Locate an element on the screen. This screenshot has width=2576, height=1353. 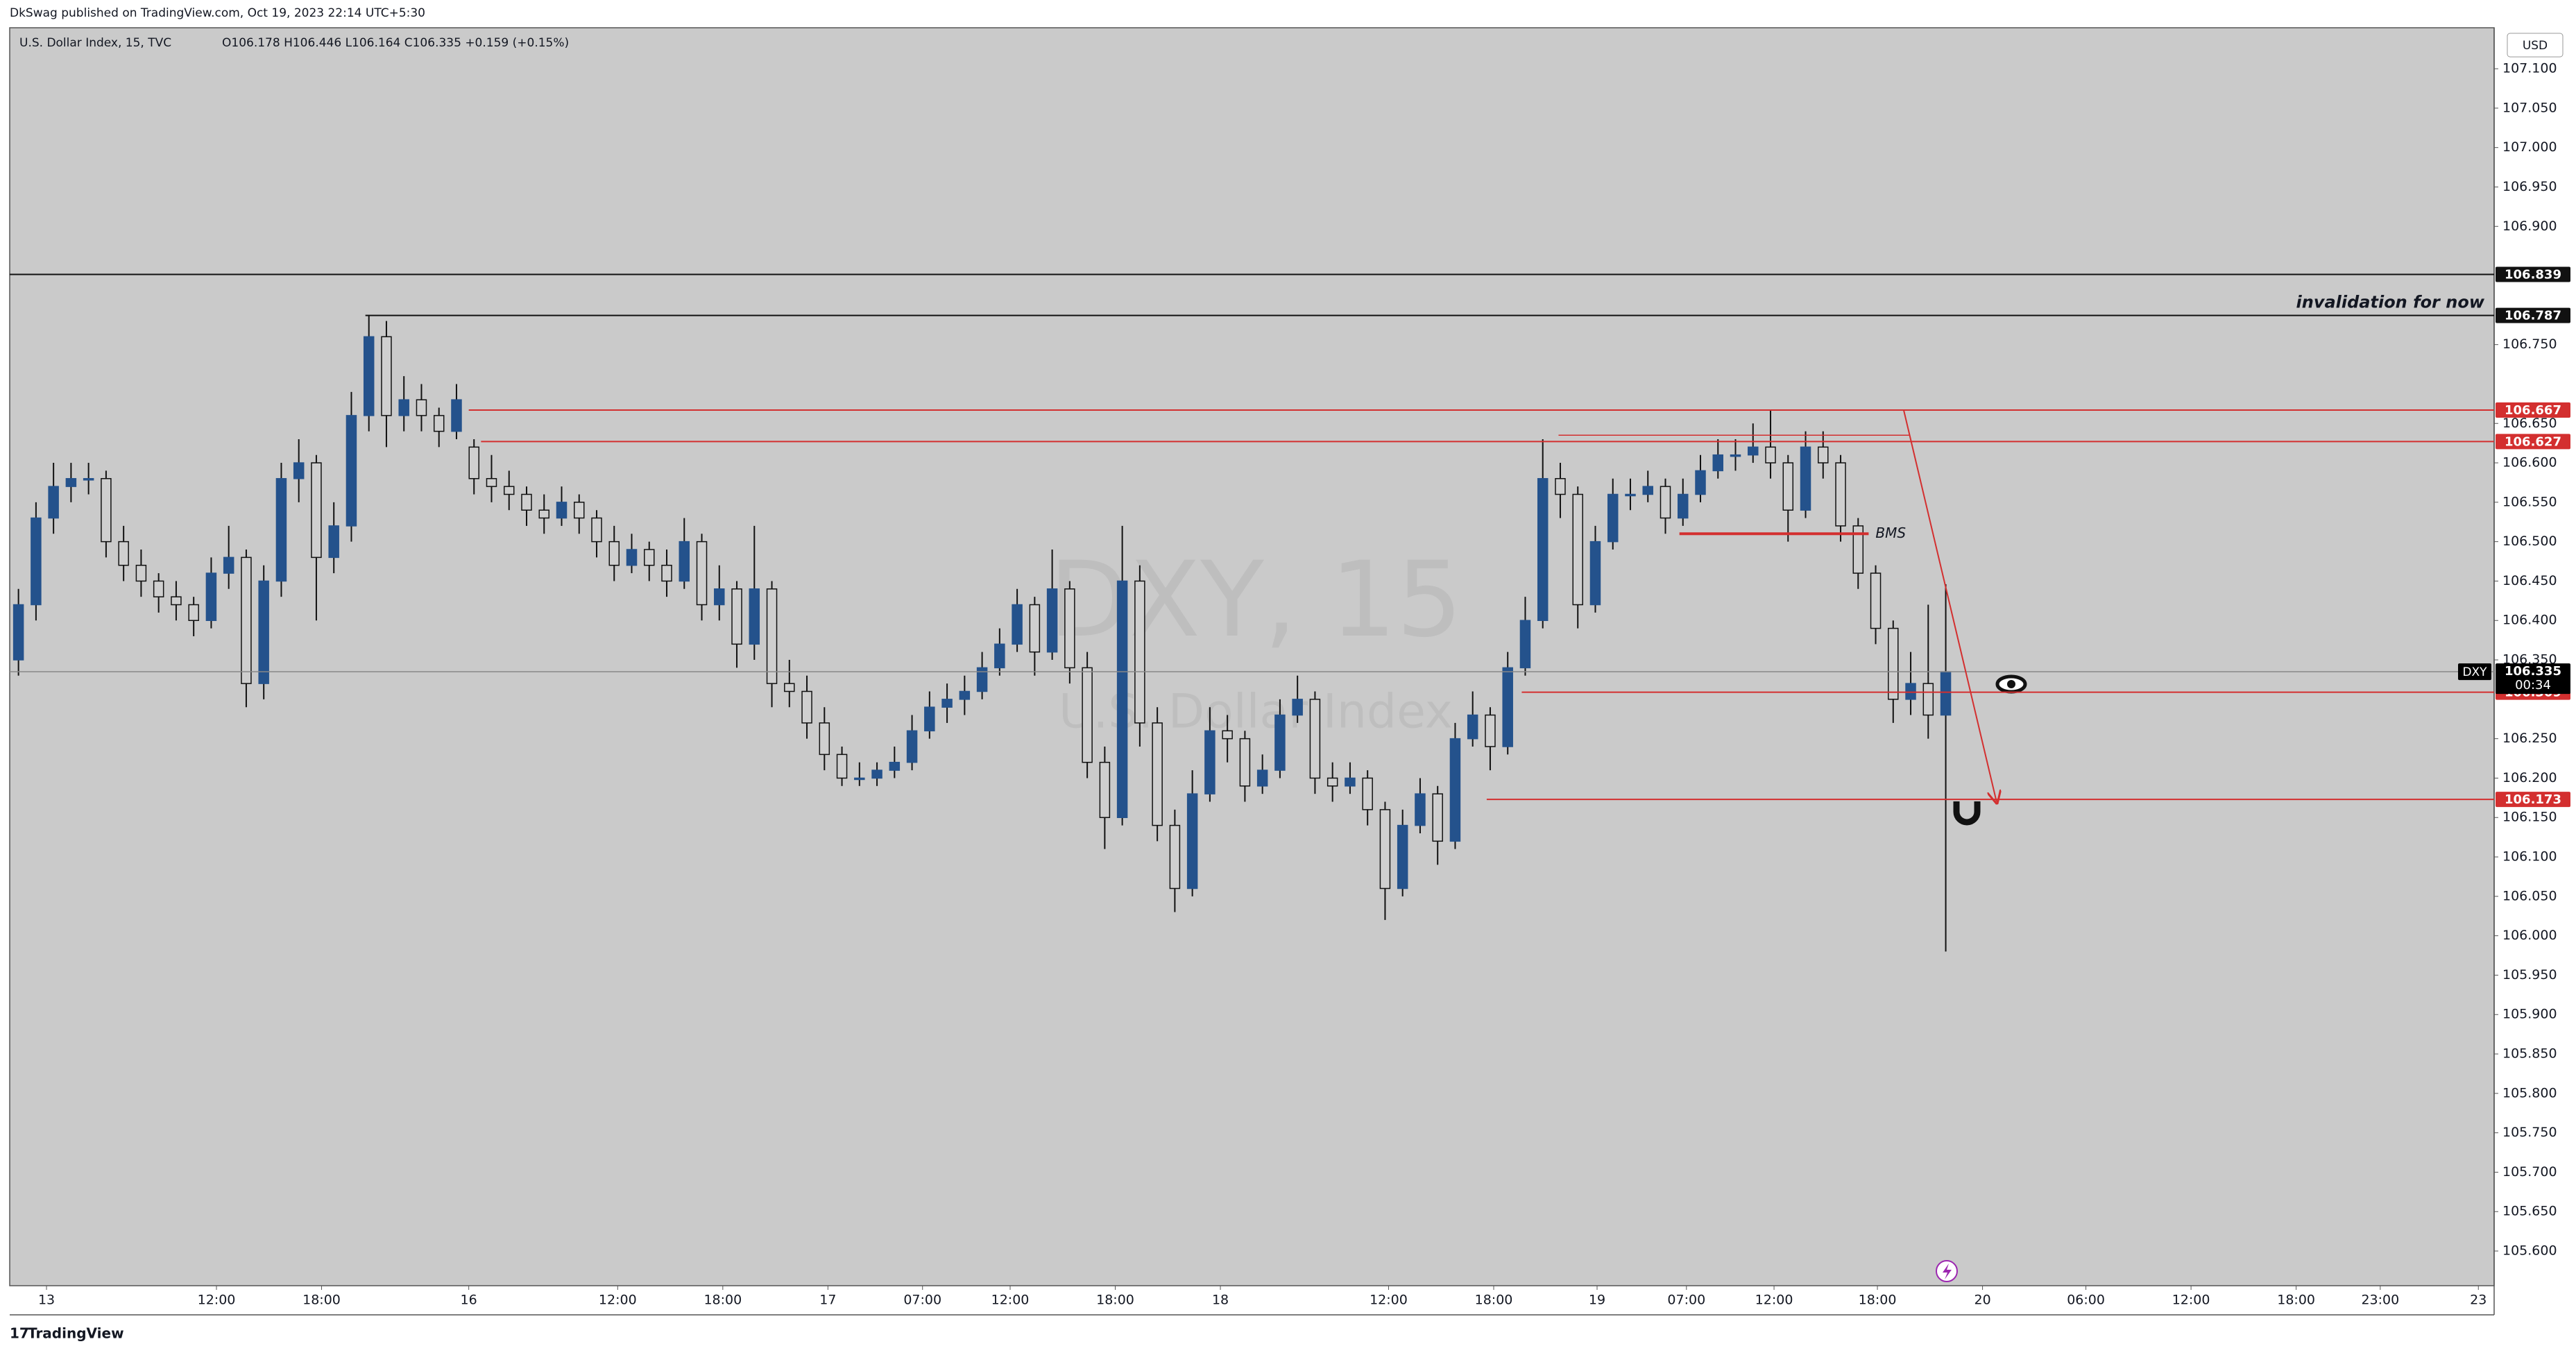
footer-brand: TradingView is located at coordinates (76, 1333).